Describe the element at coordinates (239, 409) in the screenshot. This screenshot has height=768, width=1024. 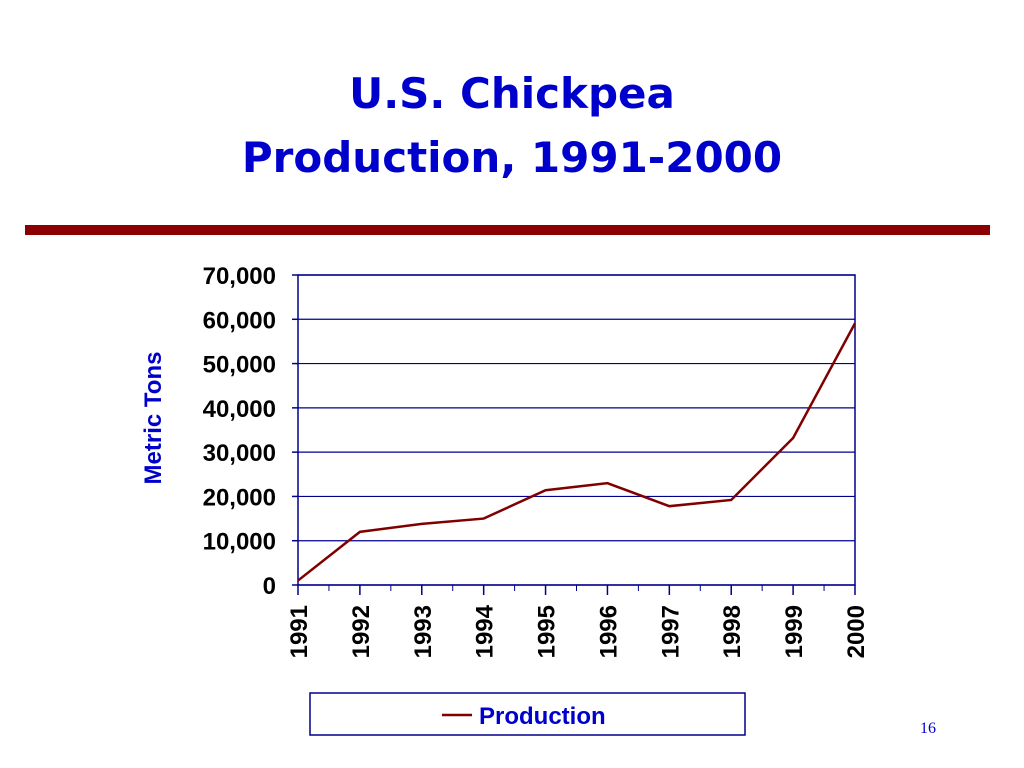
I see `y-tick-label: 40,000` at that location.